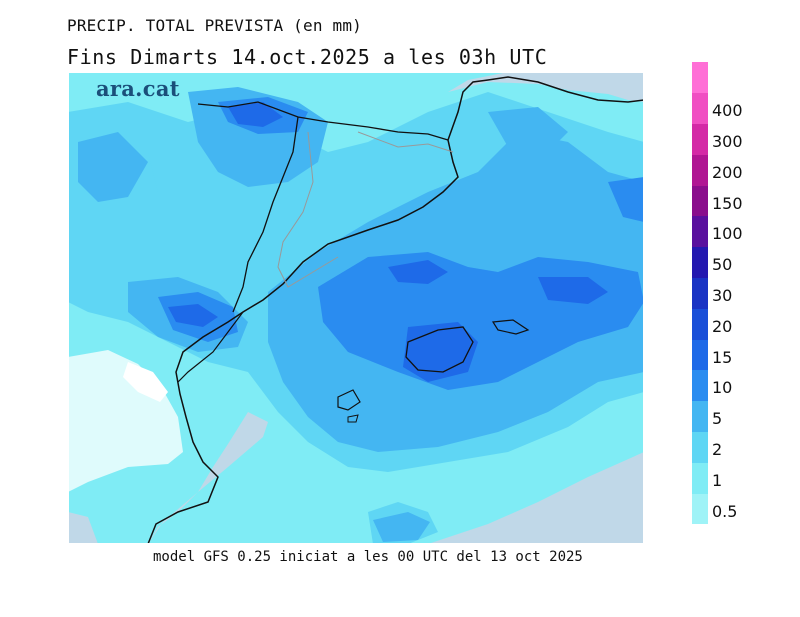 This screenshot has height=617, width=800. I want to click on legend-tick-label: 15, so click(722, 357).